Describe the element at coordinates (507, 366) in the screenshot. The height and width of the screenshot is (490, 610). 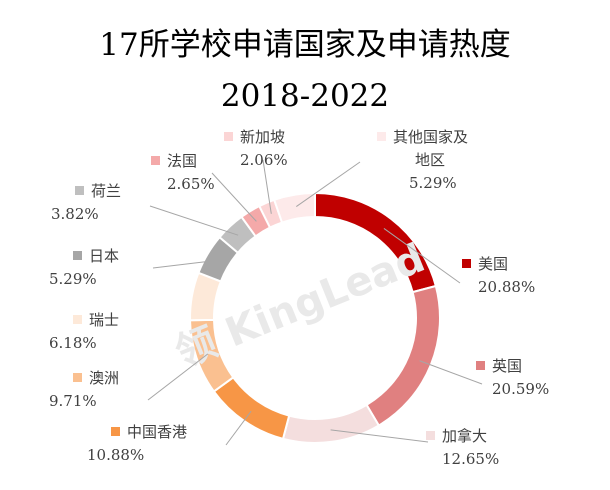
I see `category-label-1: 英国` at that location.